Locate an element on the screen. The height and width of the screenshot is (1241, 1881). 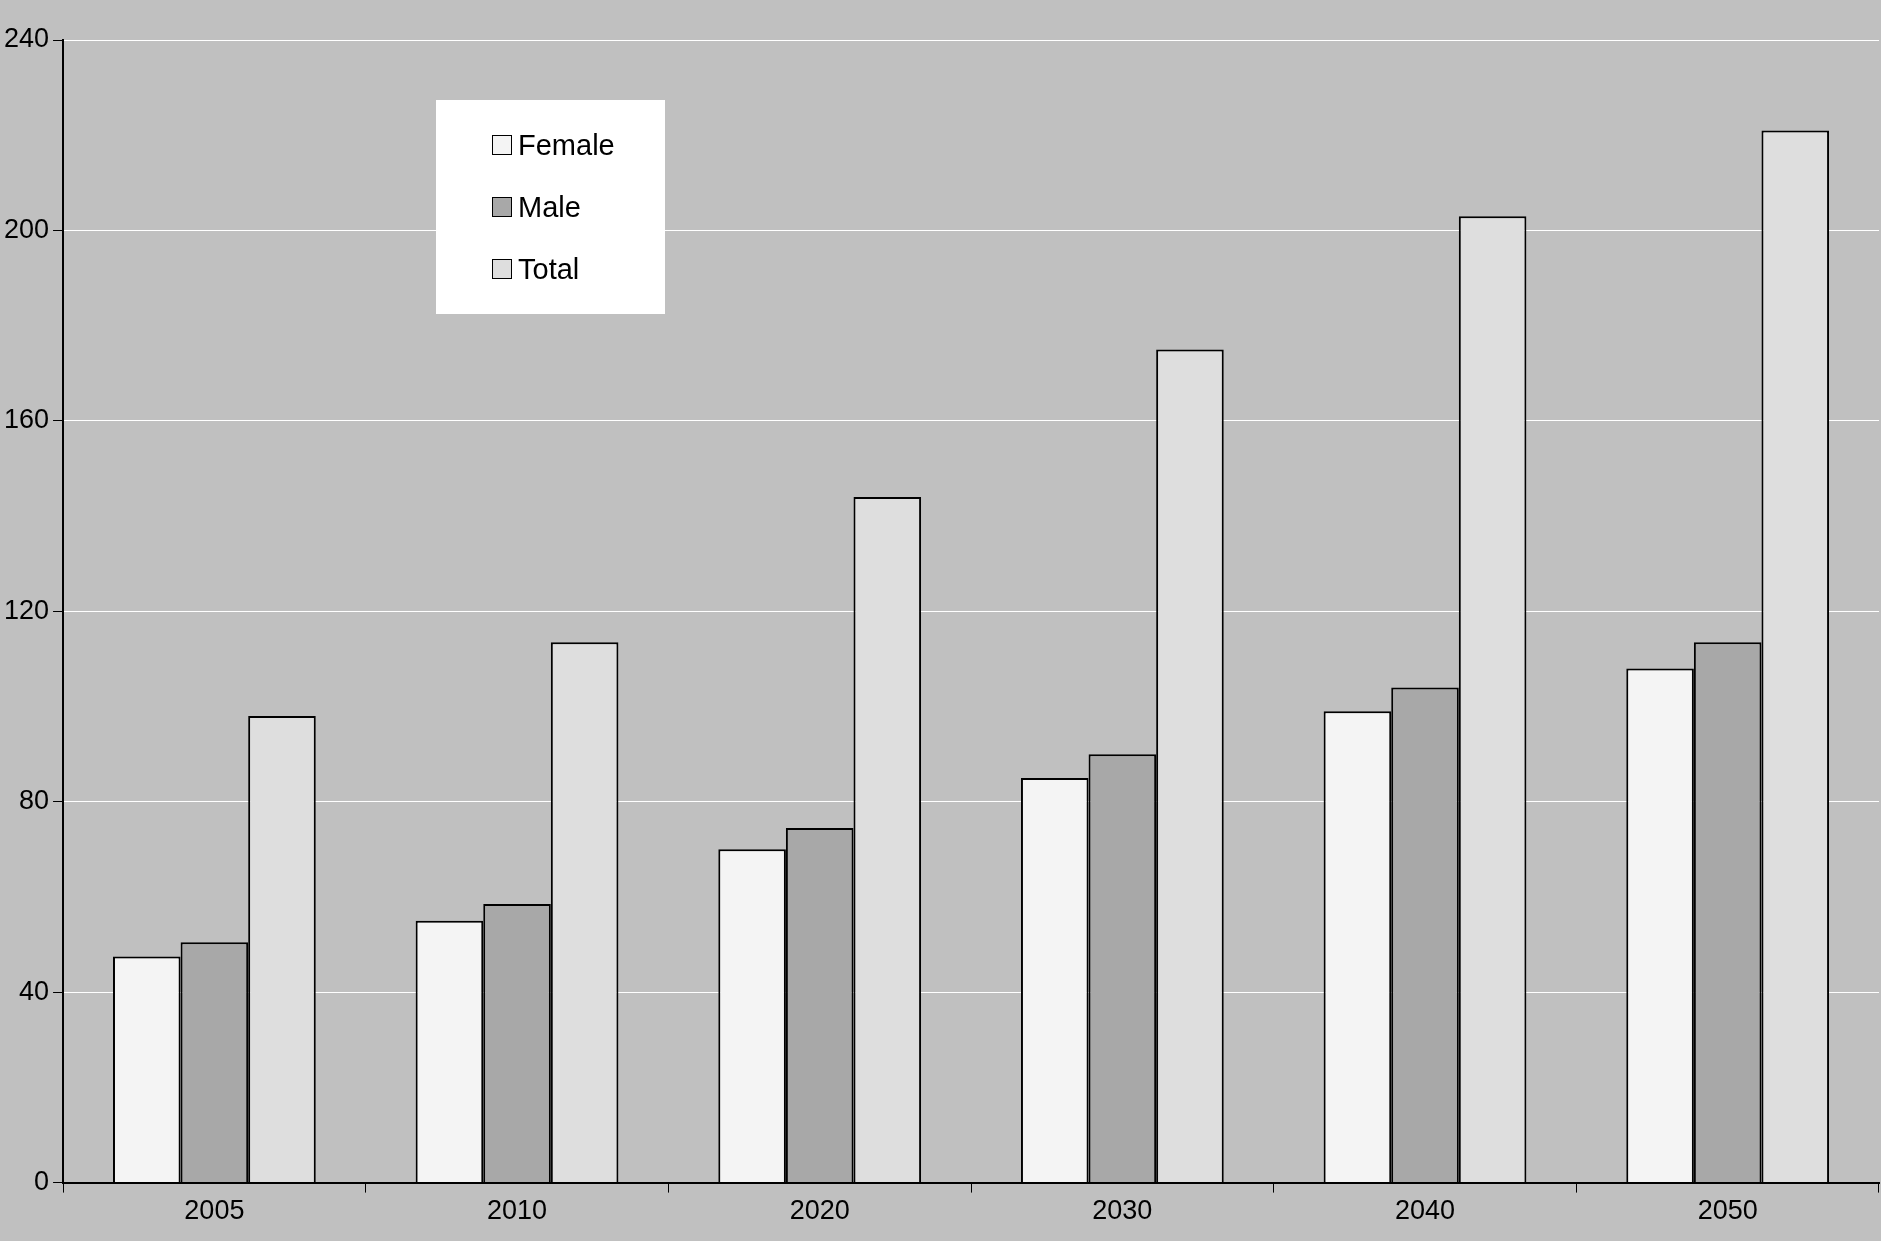
x-tick-label: 2040 is located at coordinates (1425, 1210).